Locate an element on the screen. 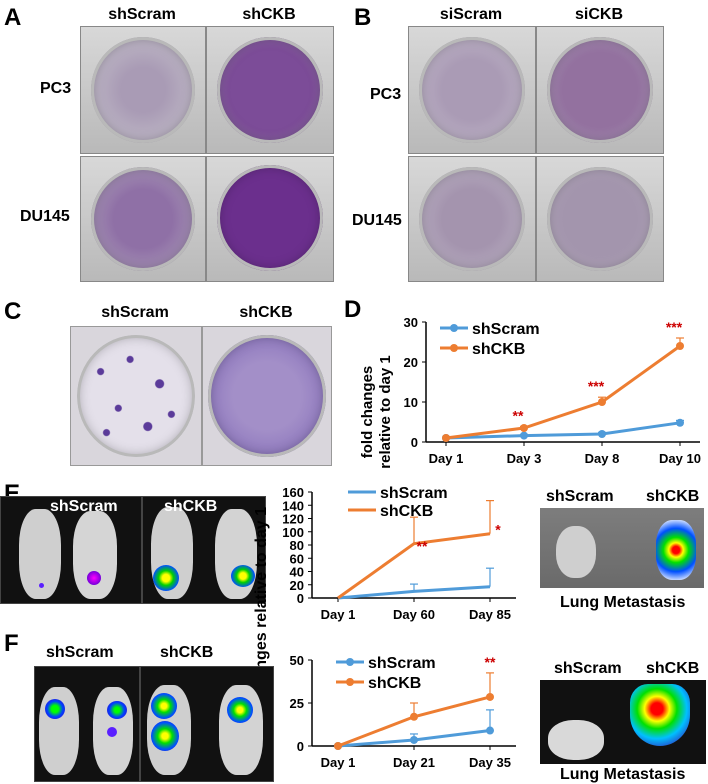 The height and width of the screenshot is (784, 708). panel-b-col2-label: siCKB is located at coordinates (598, 14).